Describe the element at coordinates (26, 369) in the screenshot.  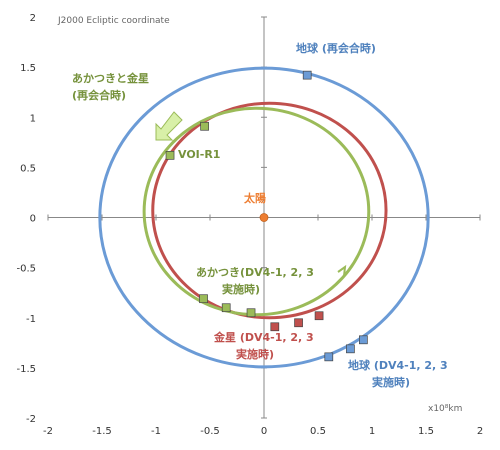
I see `y-tick-label: -1.5` at that location.